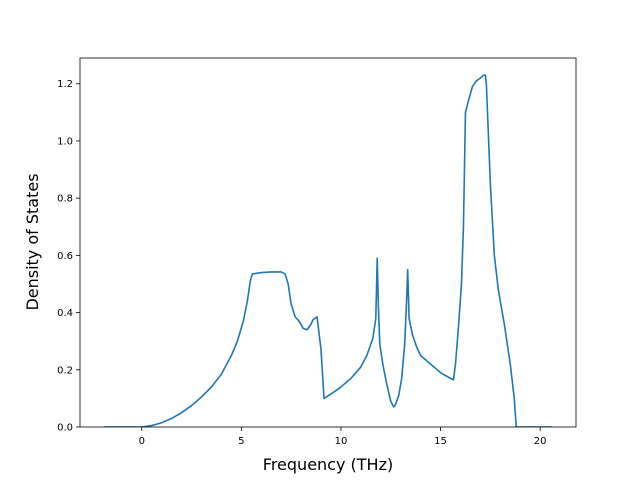 Image resolution: width=640 pixels, height=480 pixels. What do you see at coordinates (65, 370) in the screenshot?
I see `y-tick-label: 0.2` at bounding box center [65, 370].